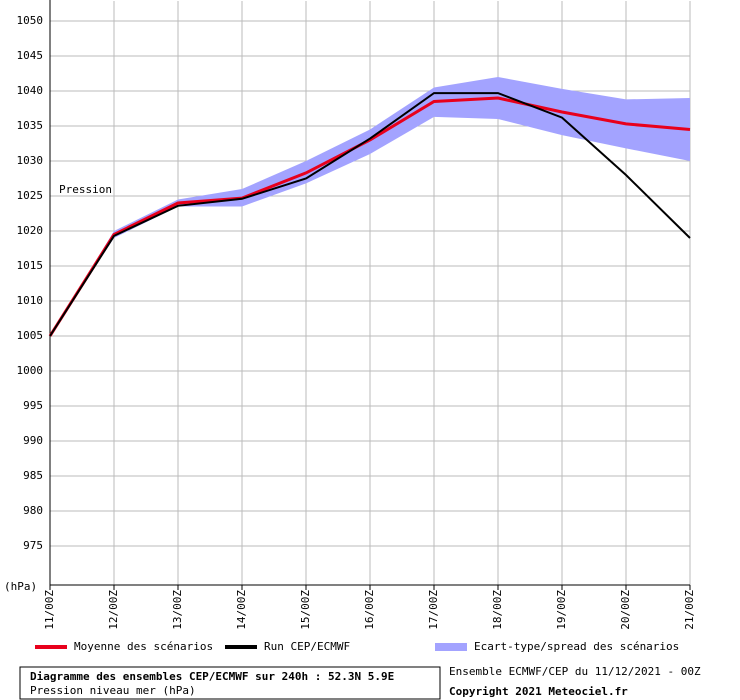 This screenshot has width=740, height=700. Describe the element at coordinates (30, 125) in the screenshot. I see `y-tick-label: 1035` at that location.